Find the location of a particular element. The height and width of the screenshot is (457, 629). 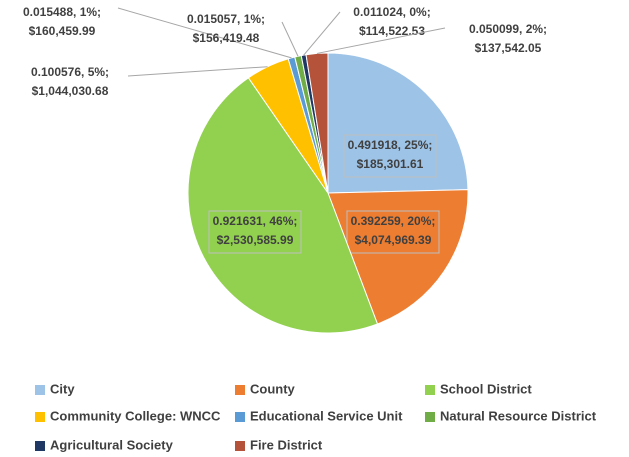

legend-label: Agricultural Society is located at coordinates (112, 444).